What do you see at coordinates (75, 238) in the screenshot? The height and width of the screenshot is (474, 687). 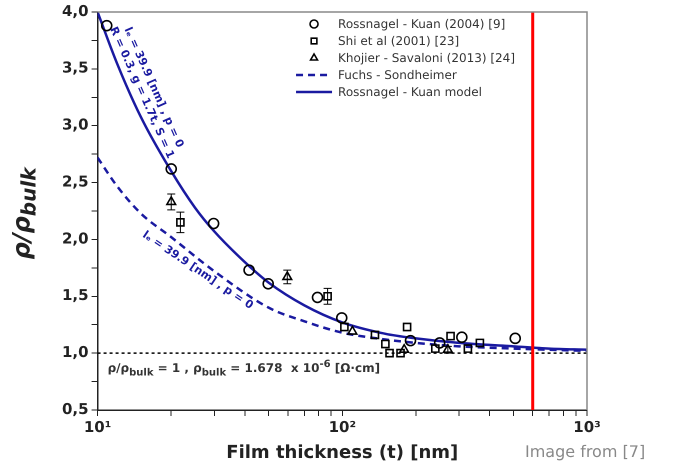 I see `y-tick-label: 2,0` at bounding box center [75, 238].